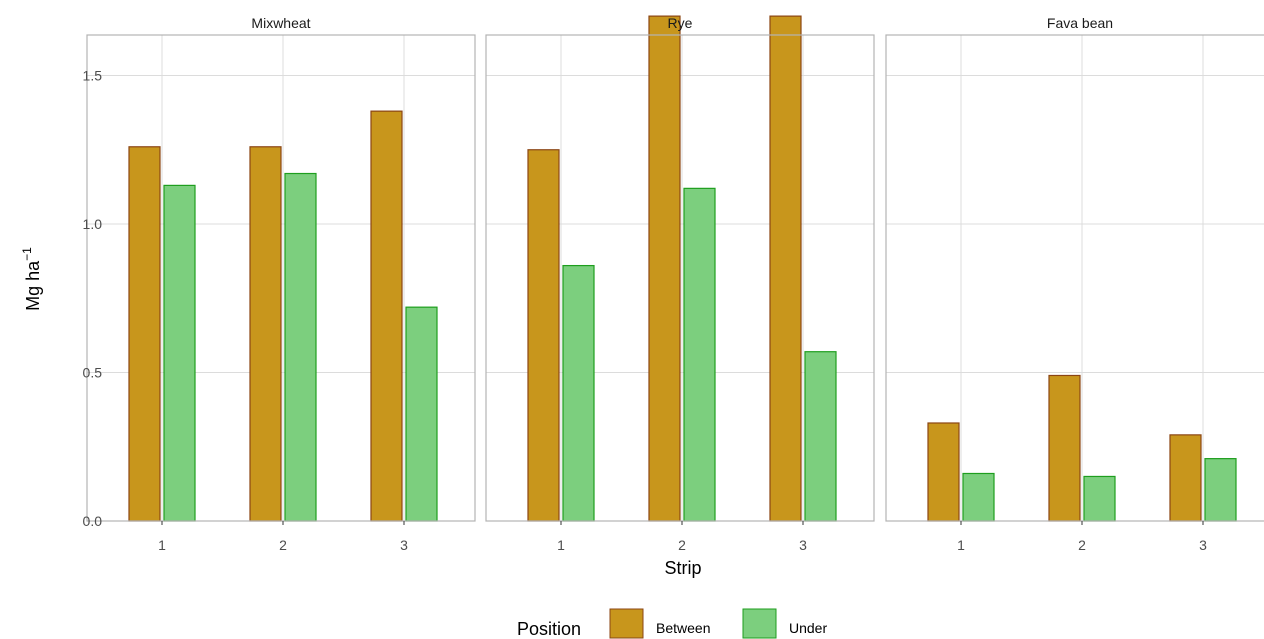 Image resolution: width=1264 pixels, height=639 pixels. Describe the element at coordinates (93, 521) in the screenshot. I see `y-tick-label: 0.0` at that location.